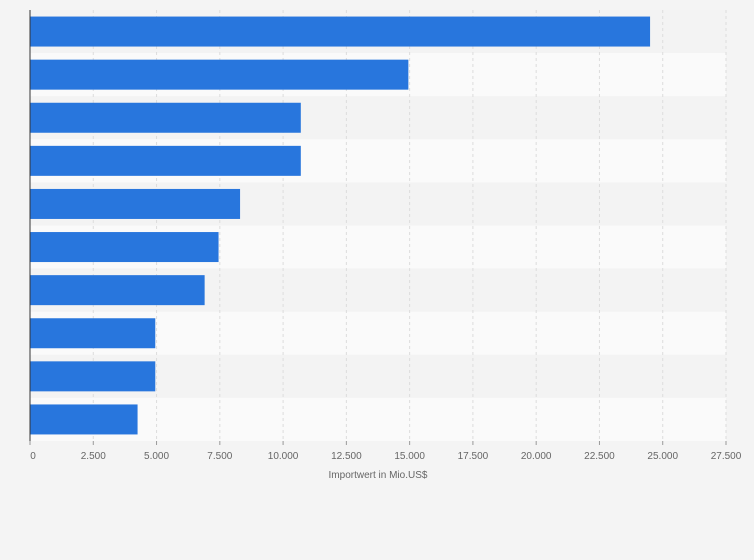 This screenshot has height=560, width=754. Describe the element at coordinates (536, 456) in the screenshot. I see `x-tick-label: 20.000` at that location.